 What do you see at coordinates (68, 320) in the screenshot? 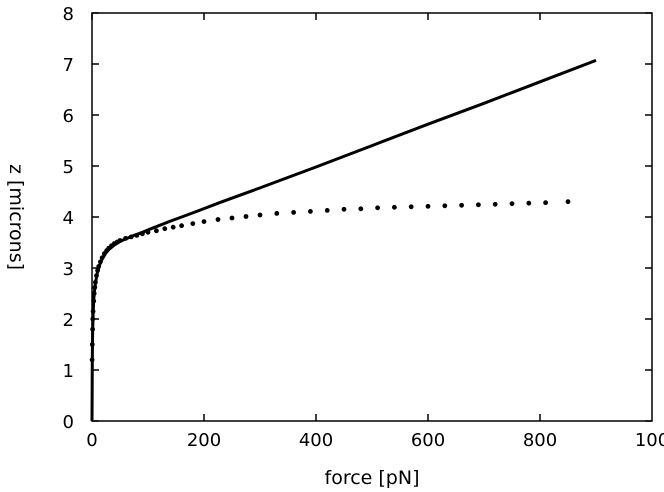
I see `y-tick-label: 2` at bounding box center [68, 320].